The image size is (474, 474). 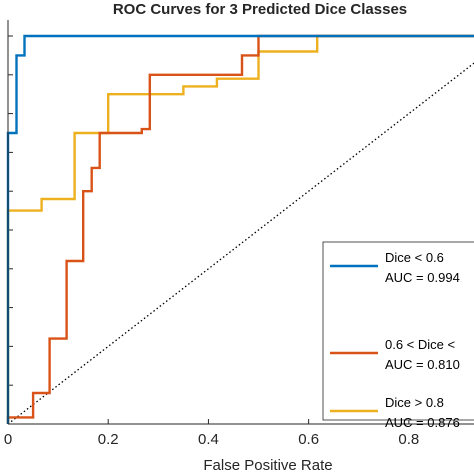 I want to click on x-tick-label: 0.6, so click(x=308, y=439).